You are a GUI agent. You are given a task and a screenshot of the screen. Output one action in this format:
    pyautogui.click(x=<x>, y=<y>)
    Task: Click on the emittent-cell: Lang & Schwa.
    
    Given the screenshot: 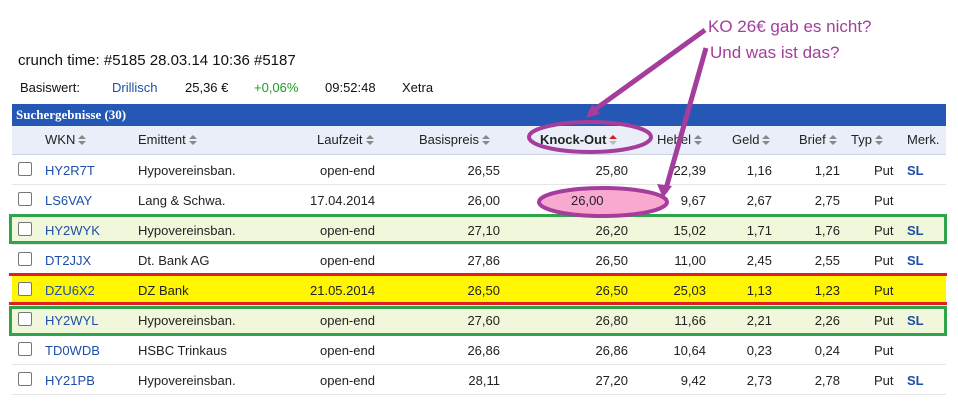 What is the action you would take?
    pyautogui.click(x=182, y=200)
    